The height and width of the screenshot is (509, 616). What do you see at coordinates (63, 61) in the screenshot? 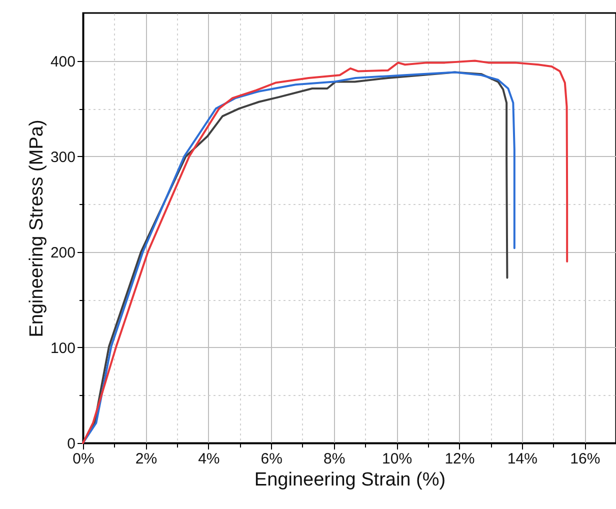
I see `y-tick-label: 400` at bounding box center [63, 61].